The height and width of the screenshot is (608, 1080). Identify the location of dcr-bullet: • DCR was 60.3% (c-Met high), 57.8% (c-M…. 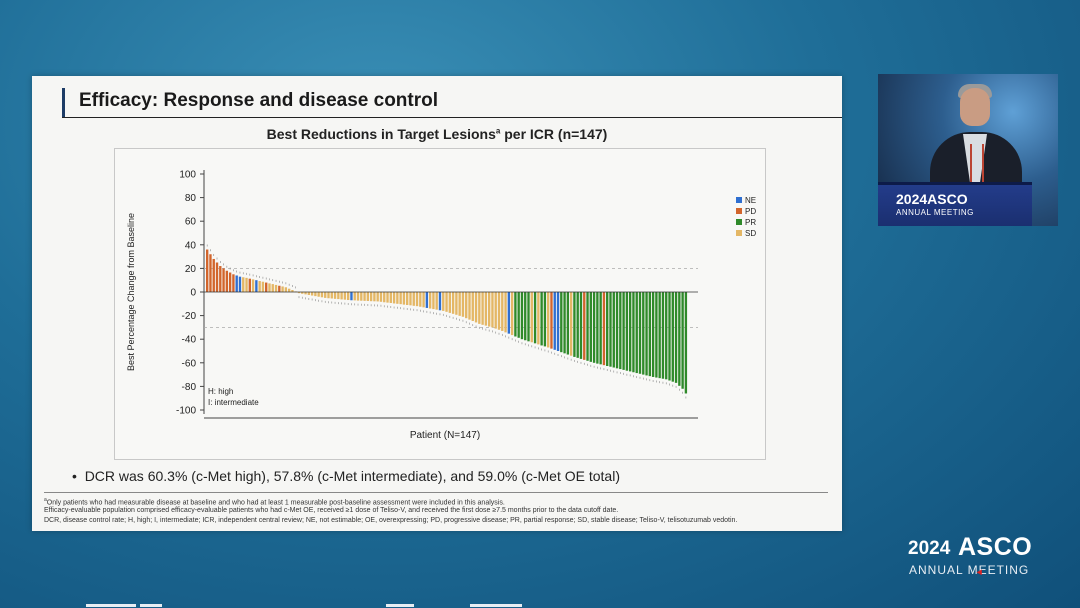
(346, 476).